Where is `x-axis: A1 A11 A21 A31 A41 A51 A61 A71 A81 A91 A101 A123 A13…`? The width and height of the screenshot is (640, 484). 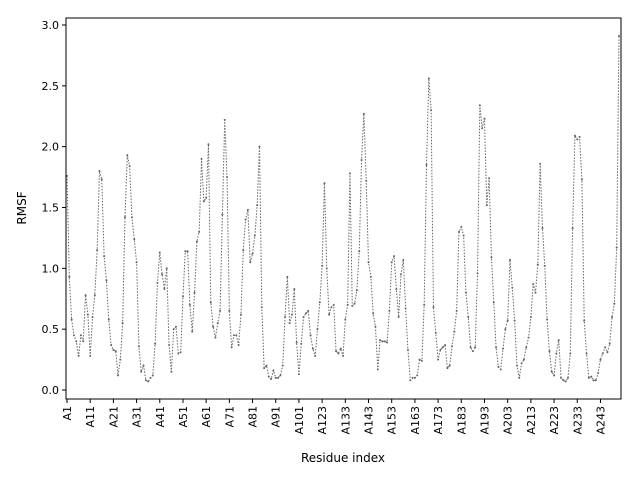 x-axis: A1 A11 A21 A31 A41 A51 A61 A71 A81 A91 A101 A123 A13… is located at coordinates (334, 417).